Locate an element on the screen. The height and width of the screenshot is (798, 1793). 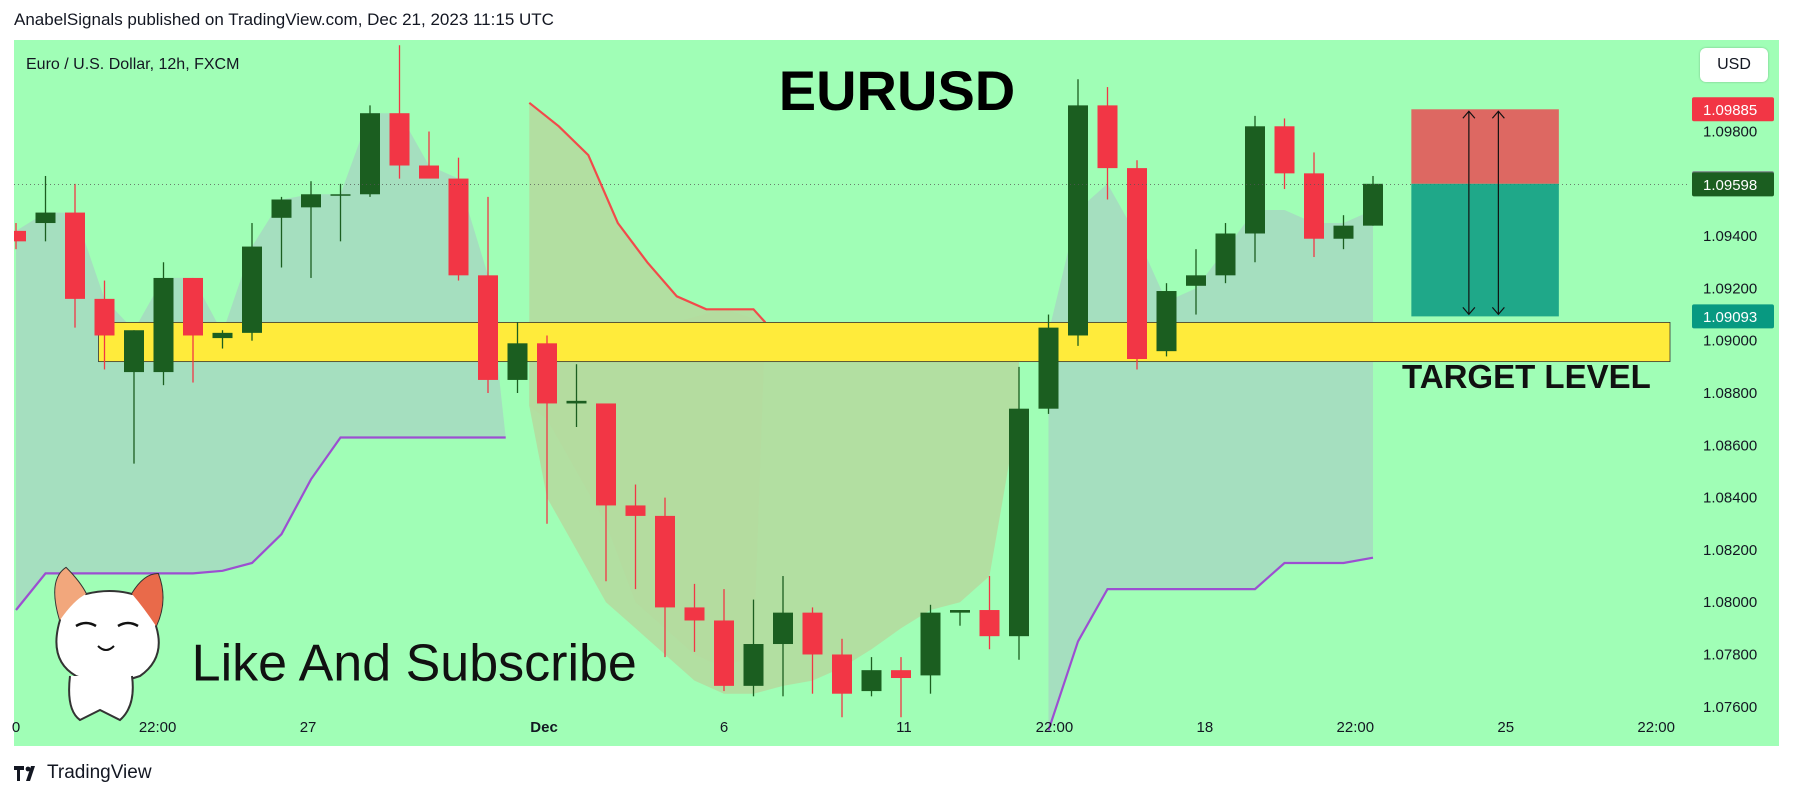
tradingview-brand: TradingView is located at coordinates (83, 773).